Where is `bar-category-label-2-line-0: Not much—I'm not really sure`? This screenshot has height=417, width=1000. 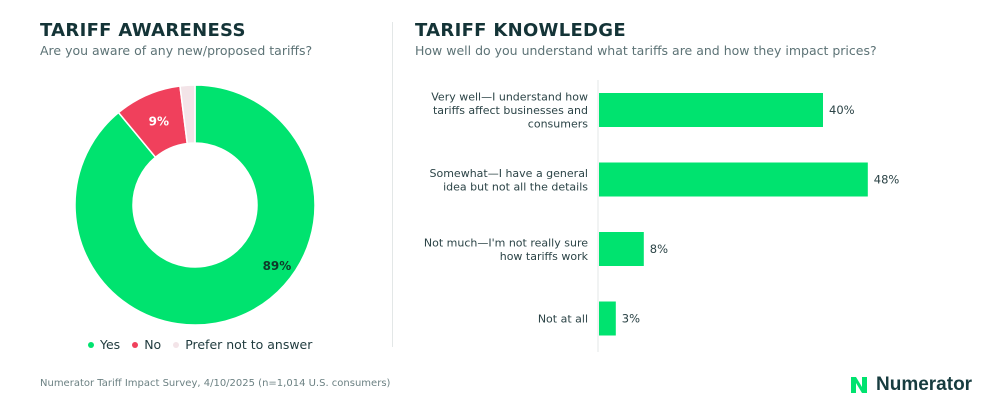
bar-category-label-2-line-0: Not much—I'm not really sure is located at coordinates (506, 242).